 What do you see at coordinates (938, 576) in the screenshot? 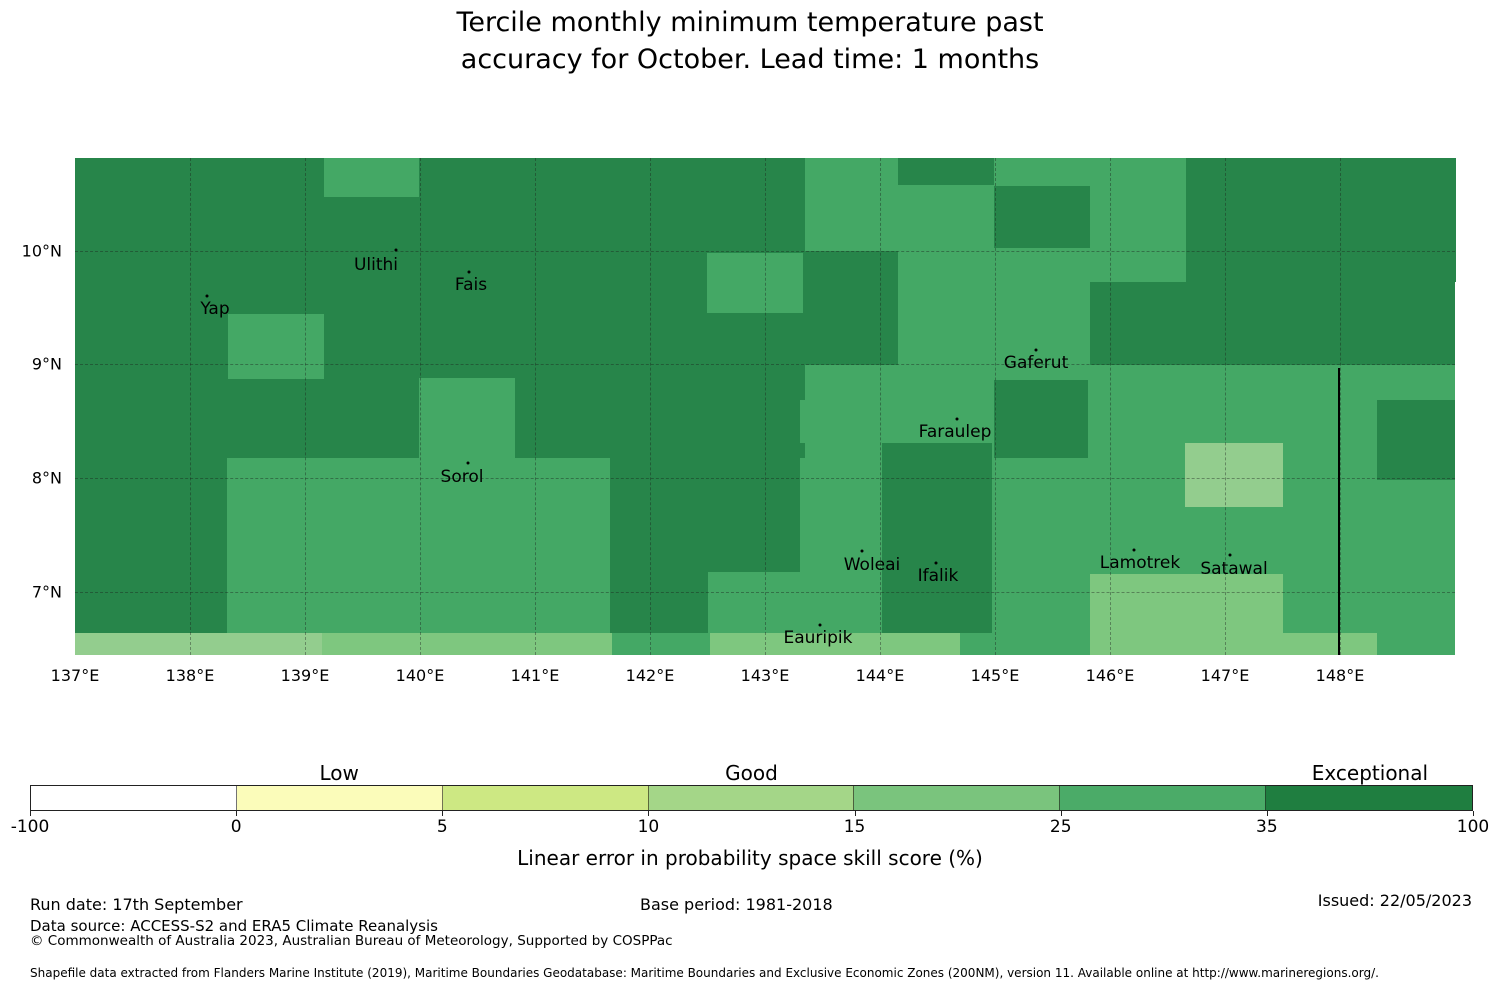
I see `island-label: Ifalik` at bounding box center [938, 576].